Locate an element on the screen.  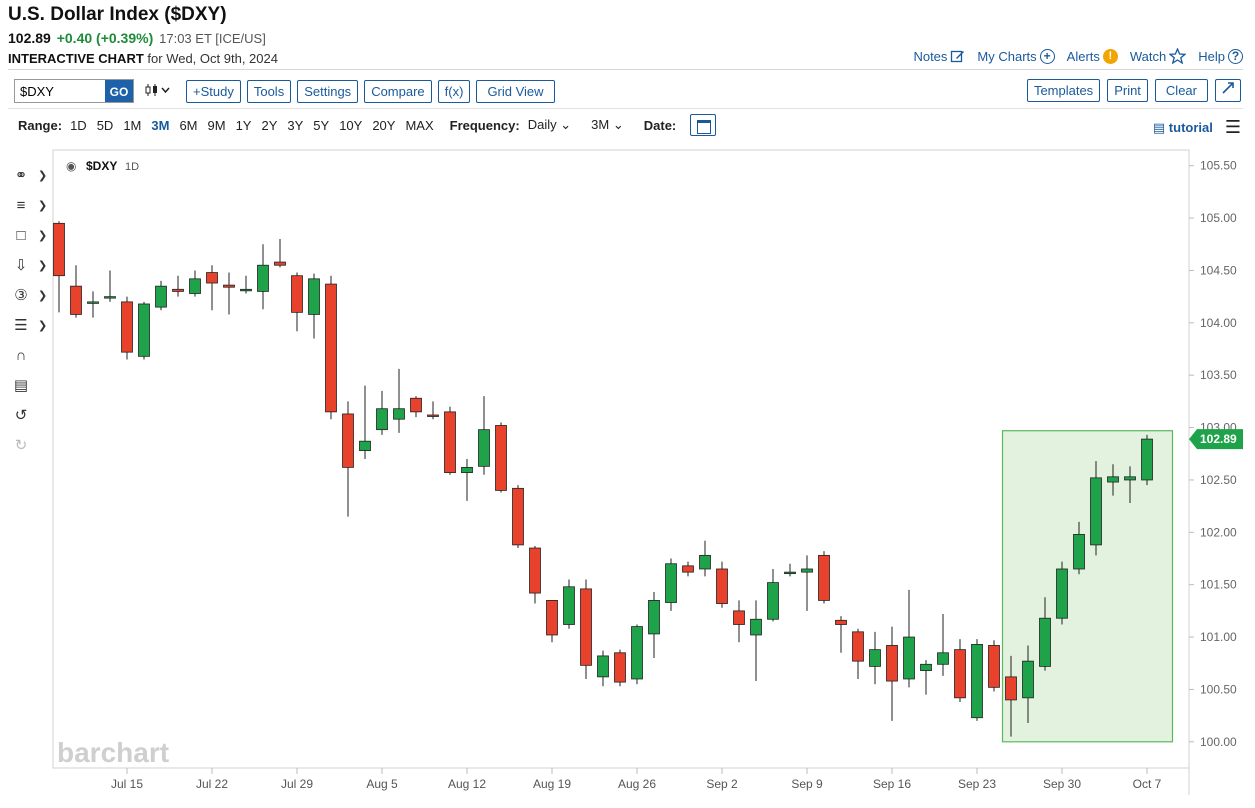
chart-legend: ◉ $DXY 1D is located at coordinates (102, 166).